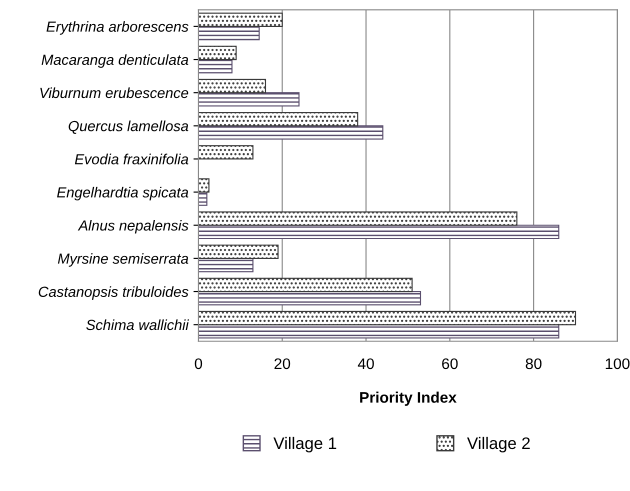 The image size is (630, 491). I want to click on y-tick-label: Viburnum erubescence, so click(114, 92).